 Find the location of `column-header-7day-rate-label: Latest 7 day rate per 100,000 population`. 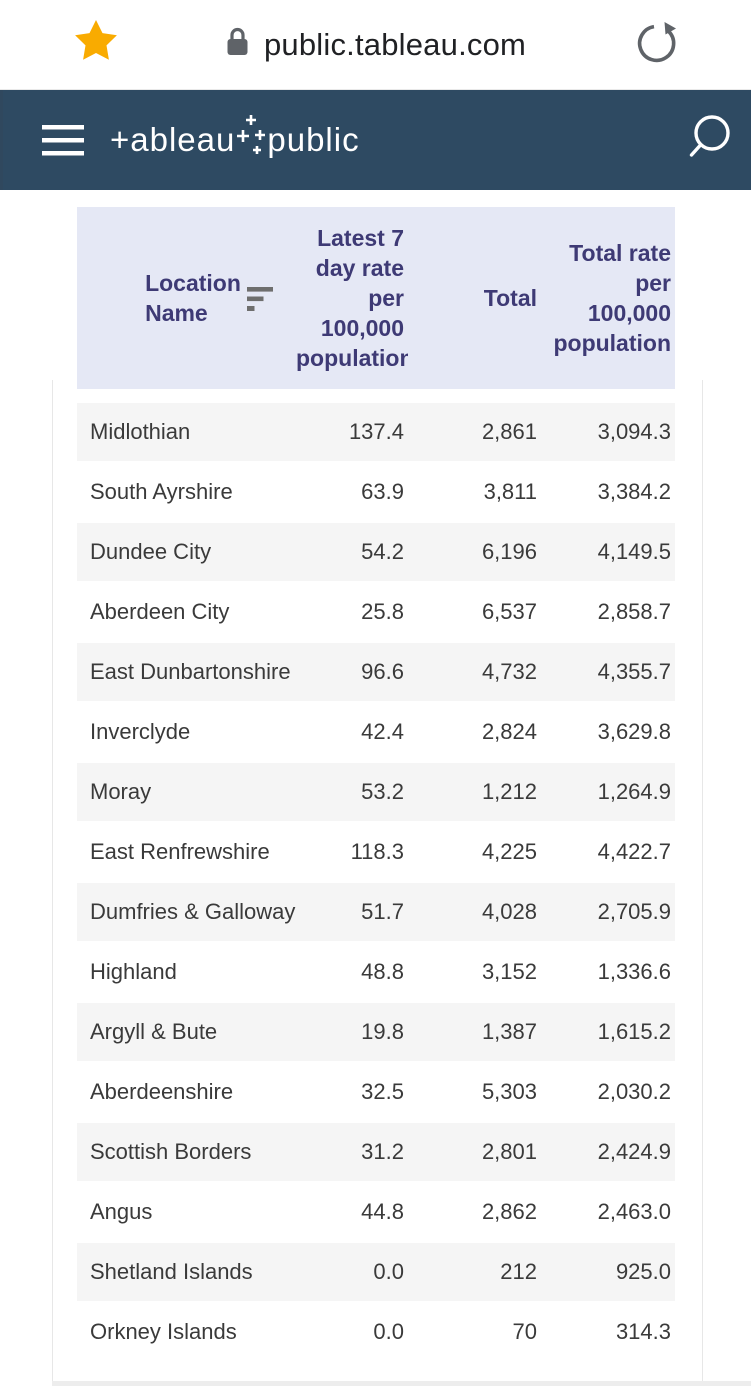

column-header-7day-rate-label: Latest 7 day rate per 100,000 population is located at coordinates (352, 298).